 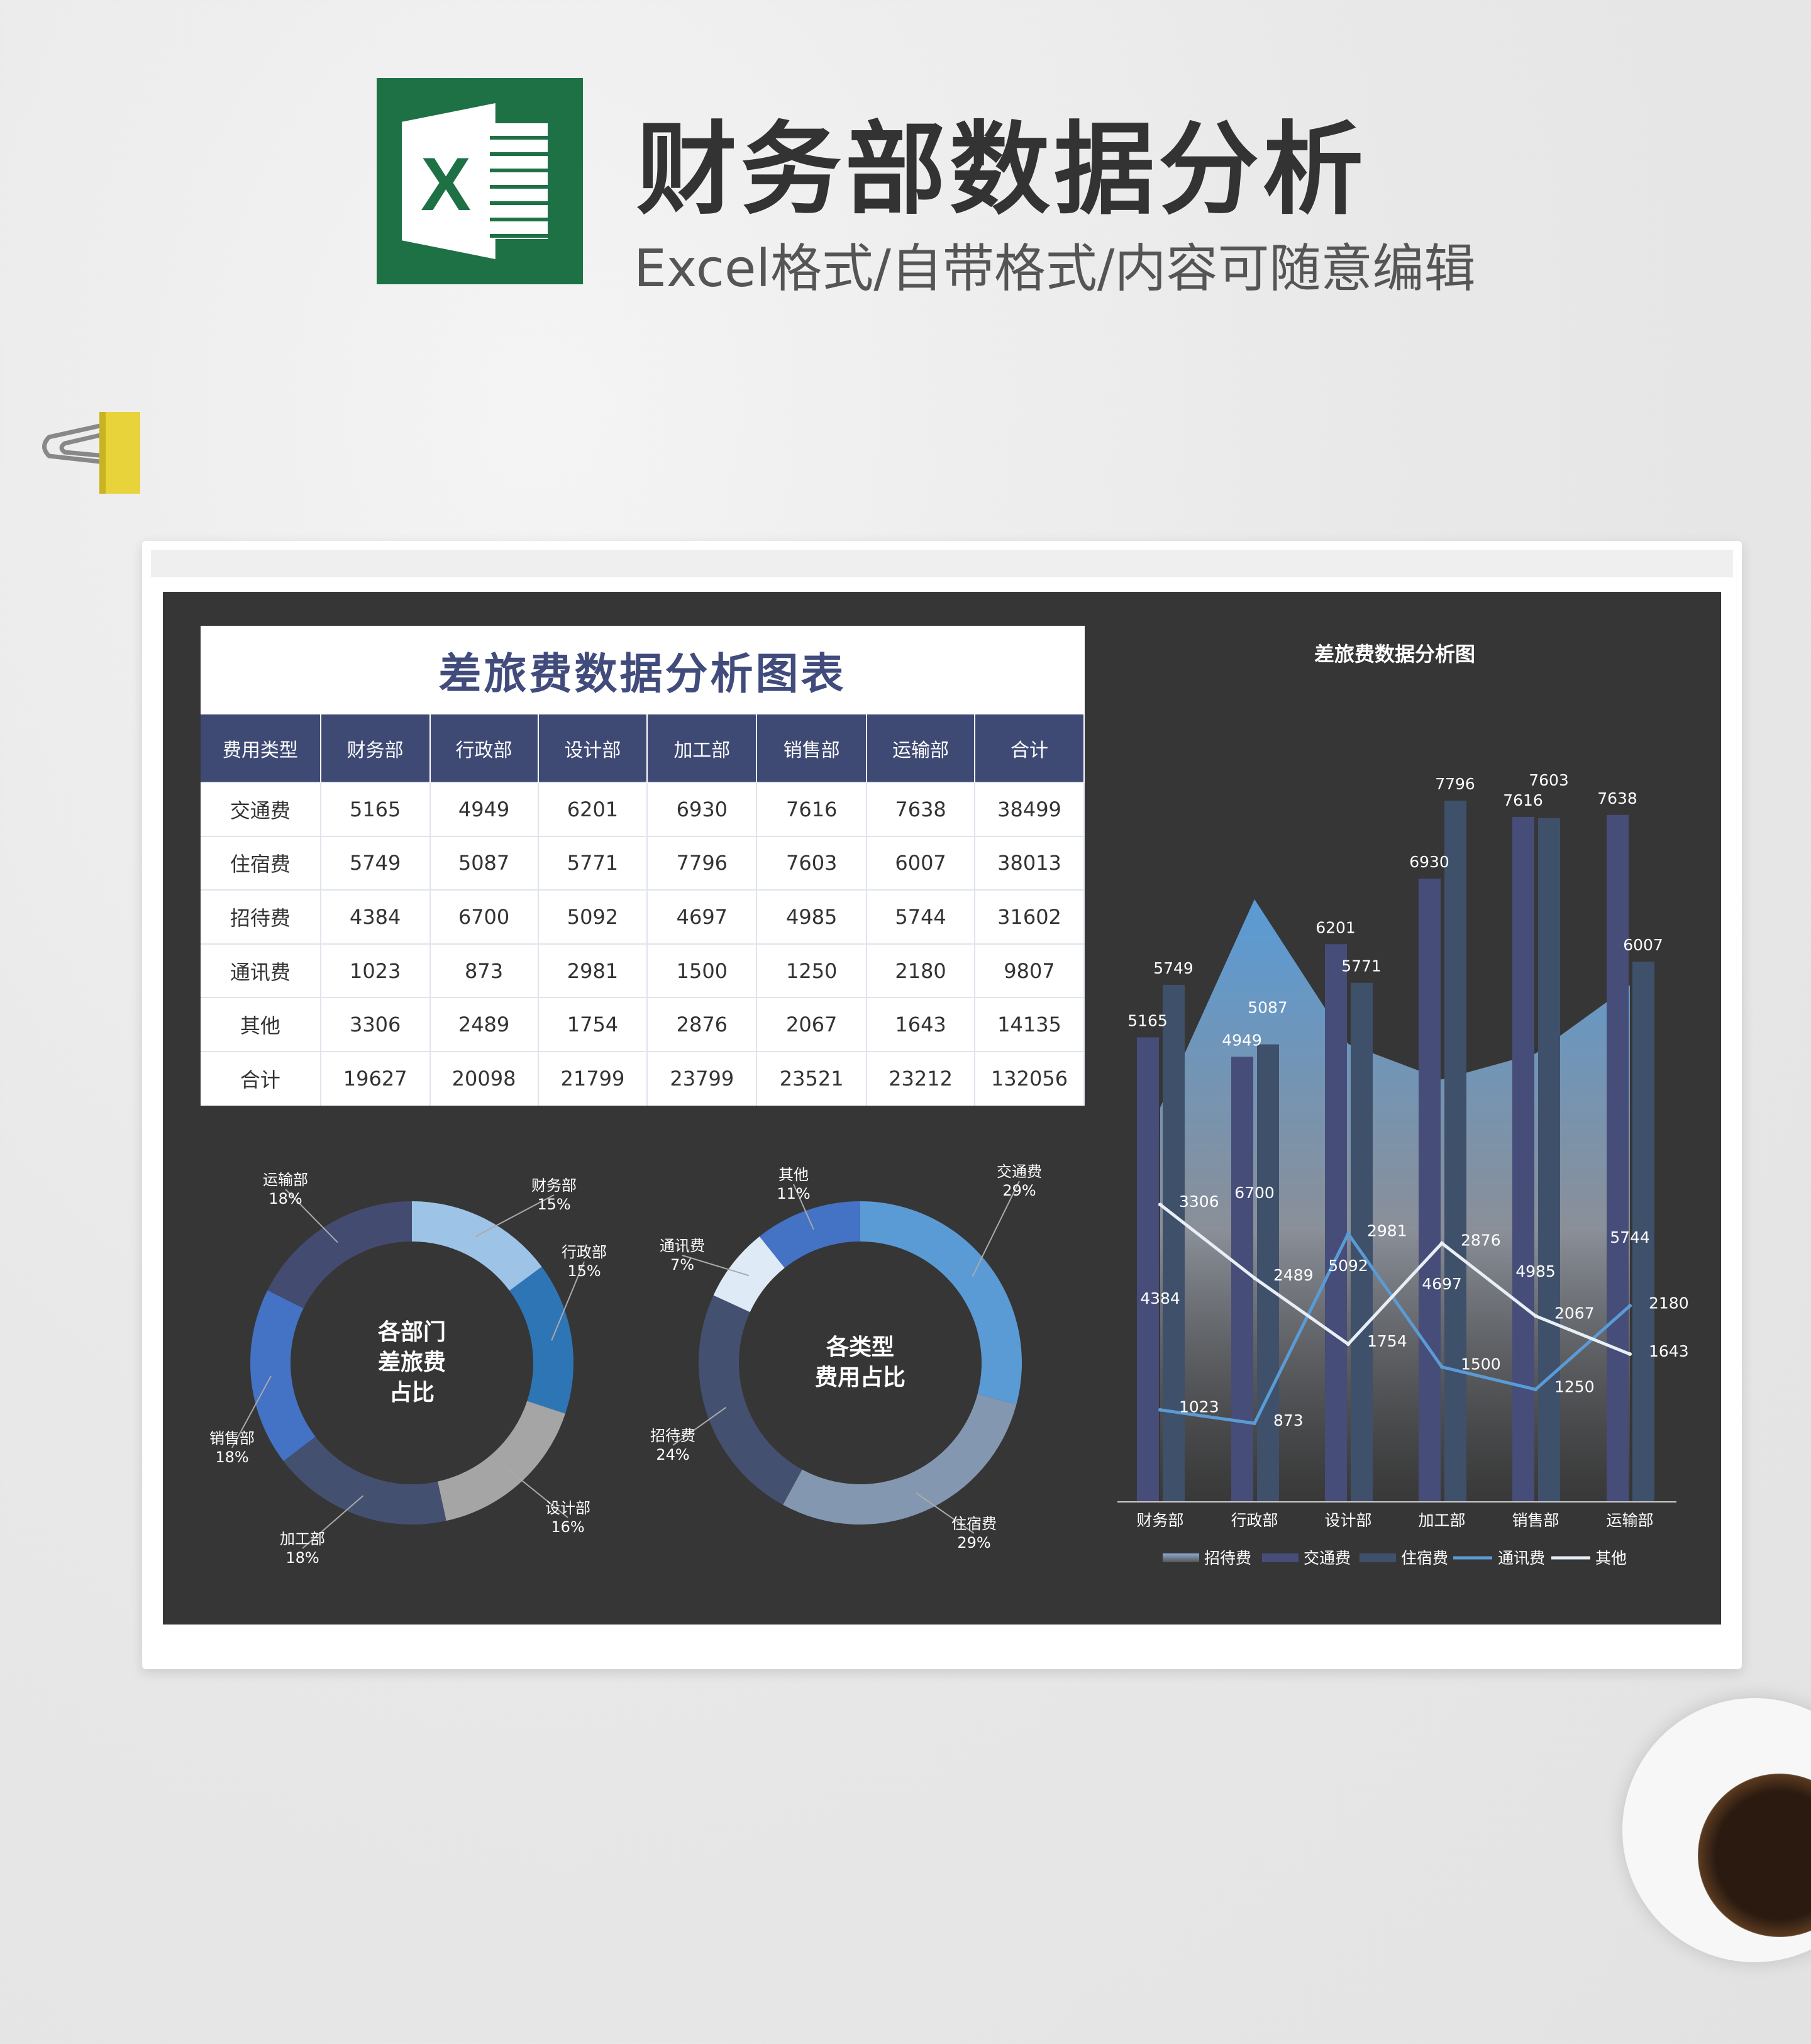 What do you see at coordinates (1019, 1190) in the screenshot?
I see `slice-percent: 29%` at bounding box center [1019, 1190].